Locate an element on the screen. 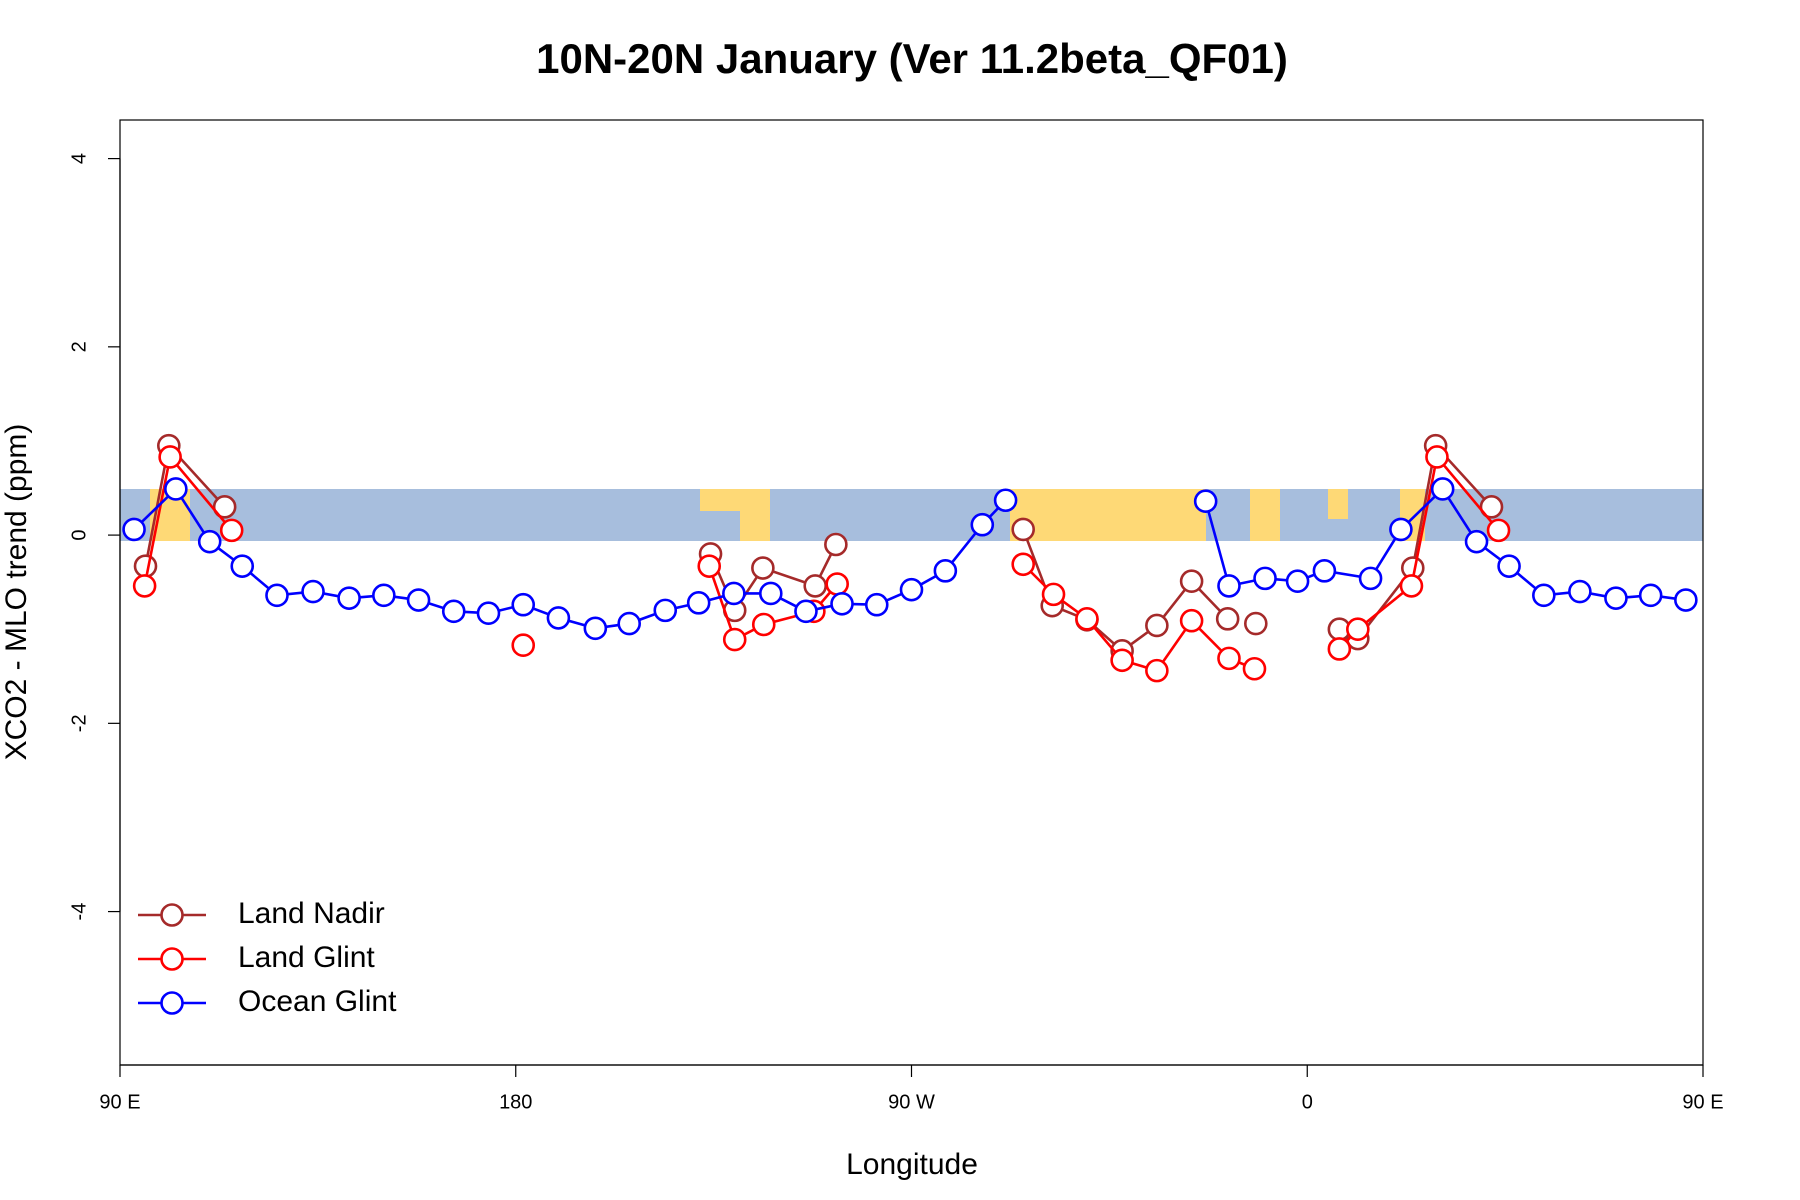 The width and height of the screenshot is (1800, 1200). y-tick-label: 0 is located at coordinates (79, 535).